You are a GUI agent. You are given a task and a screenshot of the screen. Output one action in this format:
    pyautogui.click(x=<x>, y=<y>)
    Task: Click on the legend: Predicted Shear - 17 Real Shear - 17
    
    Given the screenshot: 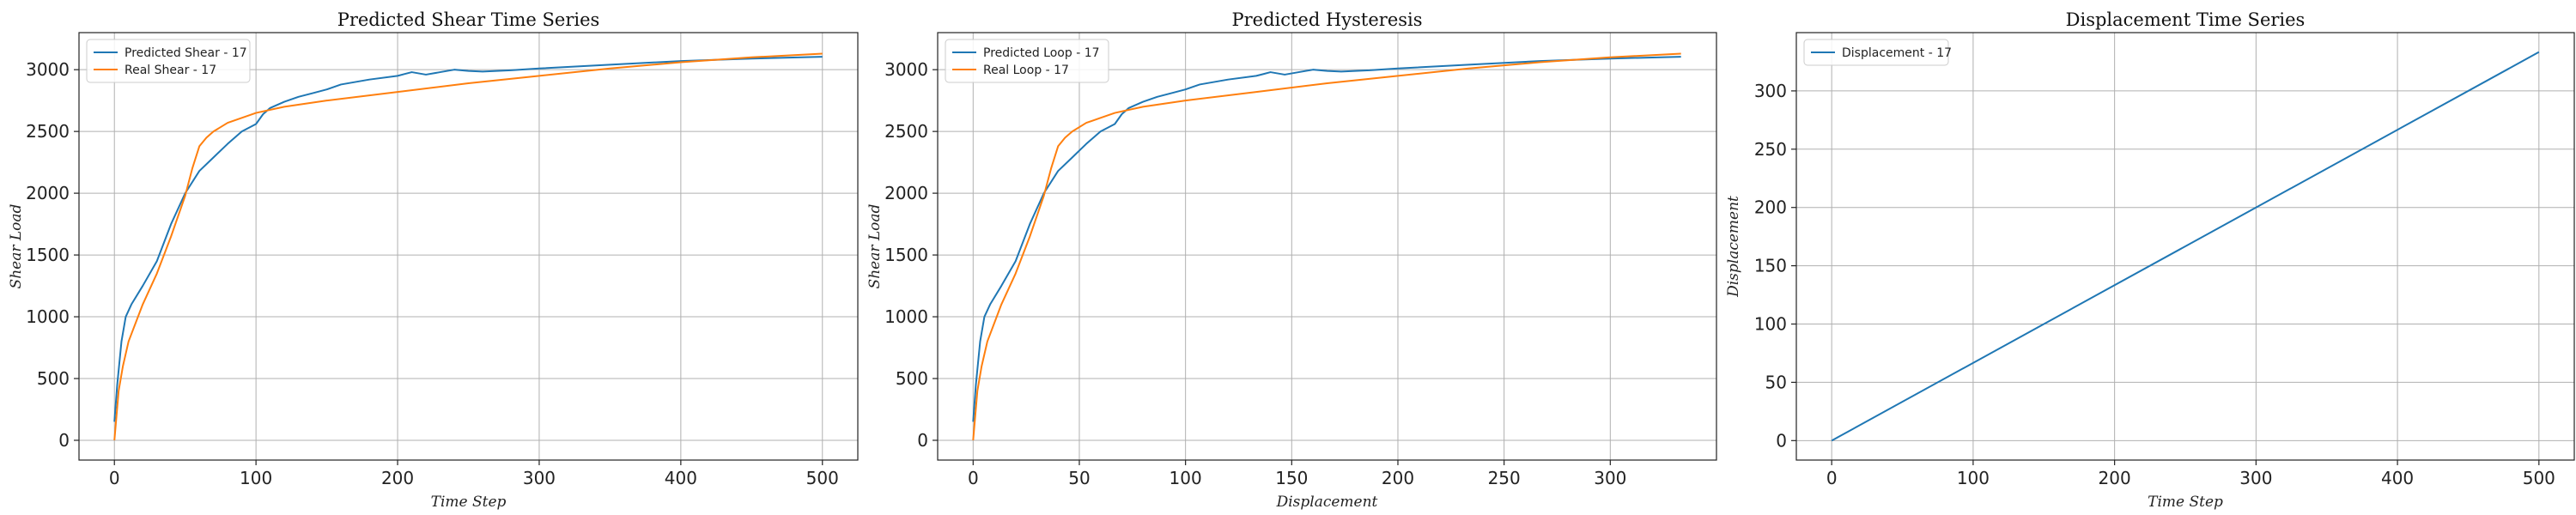 What is the action you would take?
    pyautogui.click(x=169, y=61)
    